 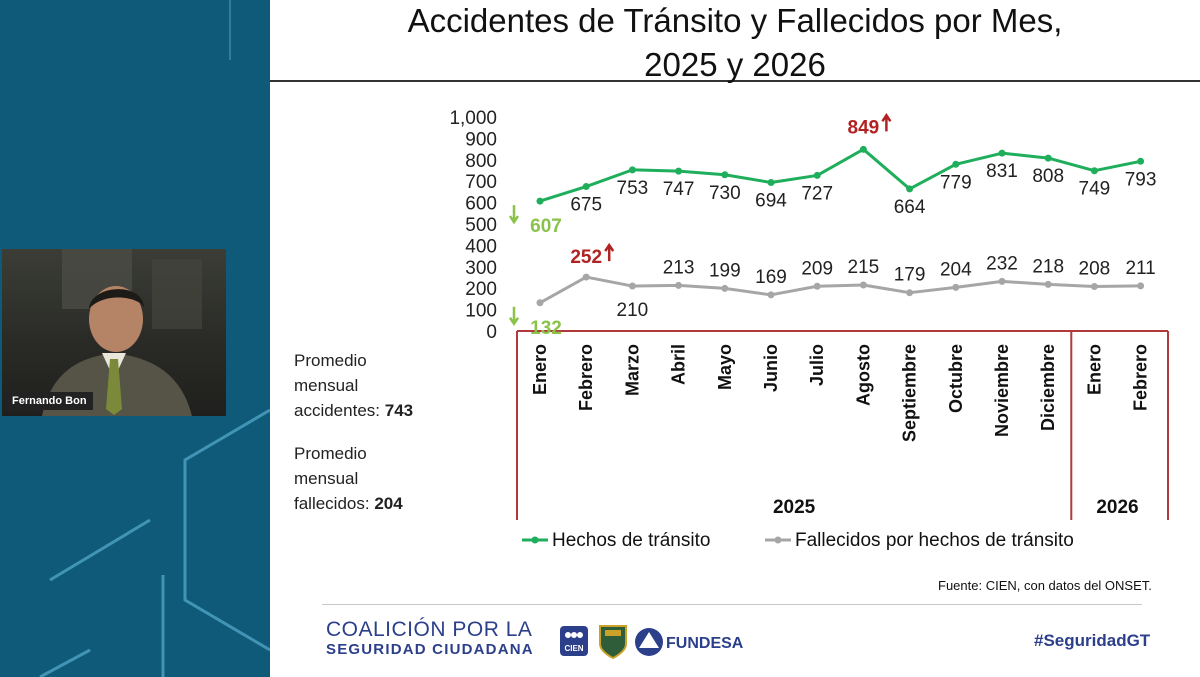 What do you see at coordinates (633, 188) in the screenshot?
I see `data-label: 753` at bounding box center [633, 188].